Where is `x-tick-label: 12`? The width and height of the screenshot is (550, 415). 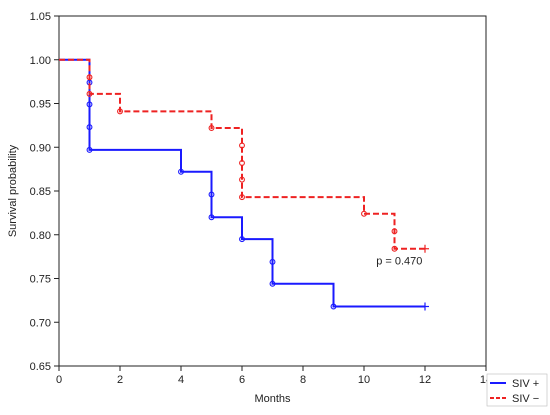
x-tick-label: 12 is located at coordinates (425, 380).